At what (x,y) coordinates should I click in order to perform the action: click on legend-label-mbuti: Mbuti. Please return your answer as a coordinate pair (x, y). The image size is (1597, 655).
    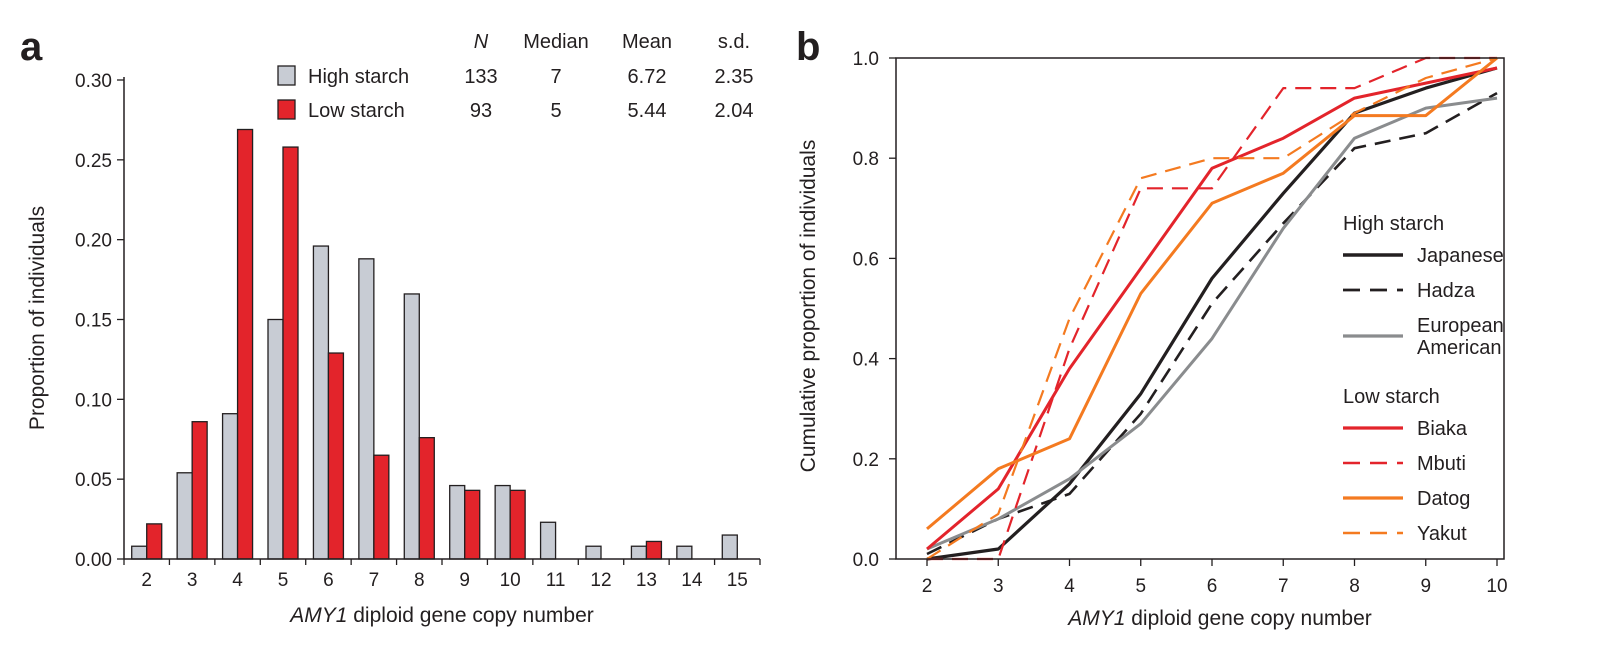
    Looking at the image, I should click on (1441, 464).